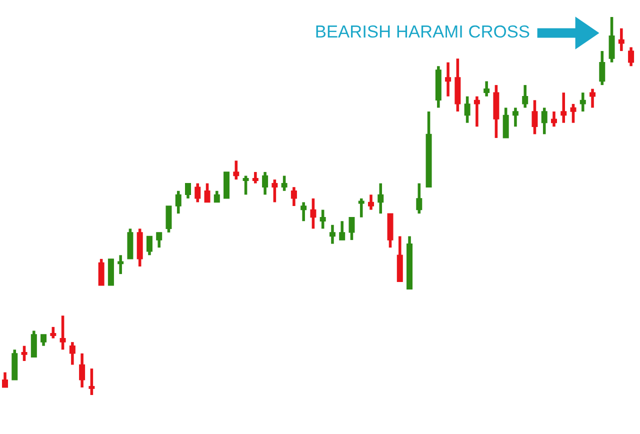 This screenshot has height=434, width=640. I want to click on annotation: BEARISH HARAMI CROSS, so click(423, 31).